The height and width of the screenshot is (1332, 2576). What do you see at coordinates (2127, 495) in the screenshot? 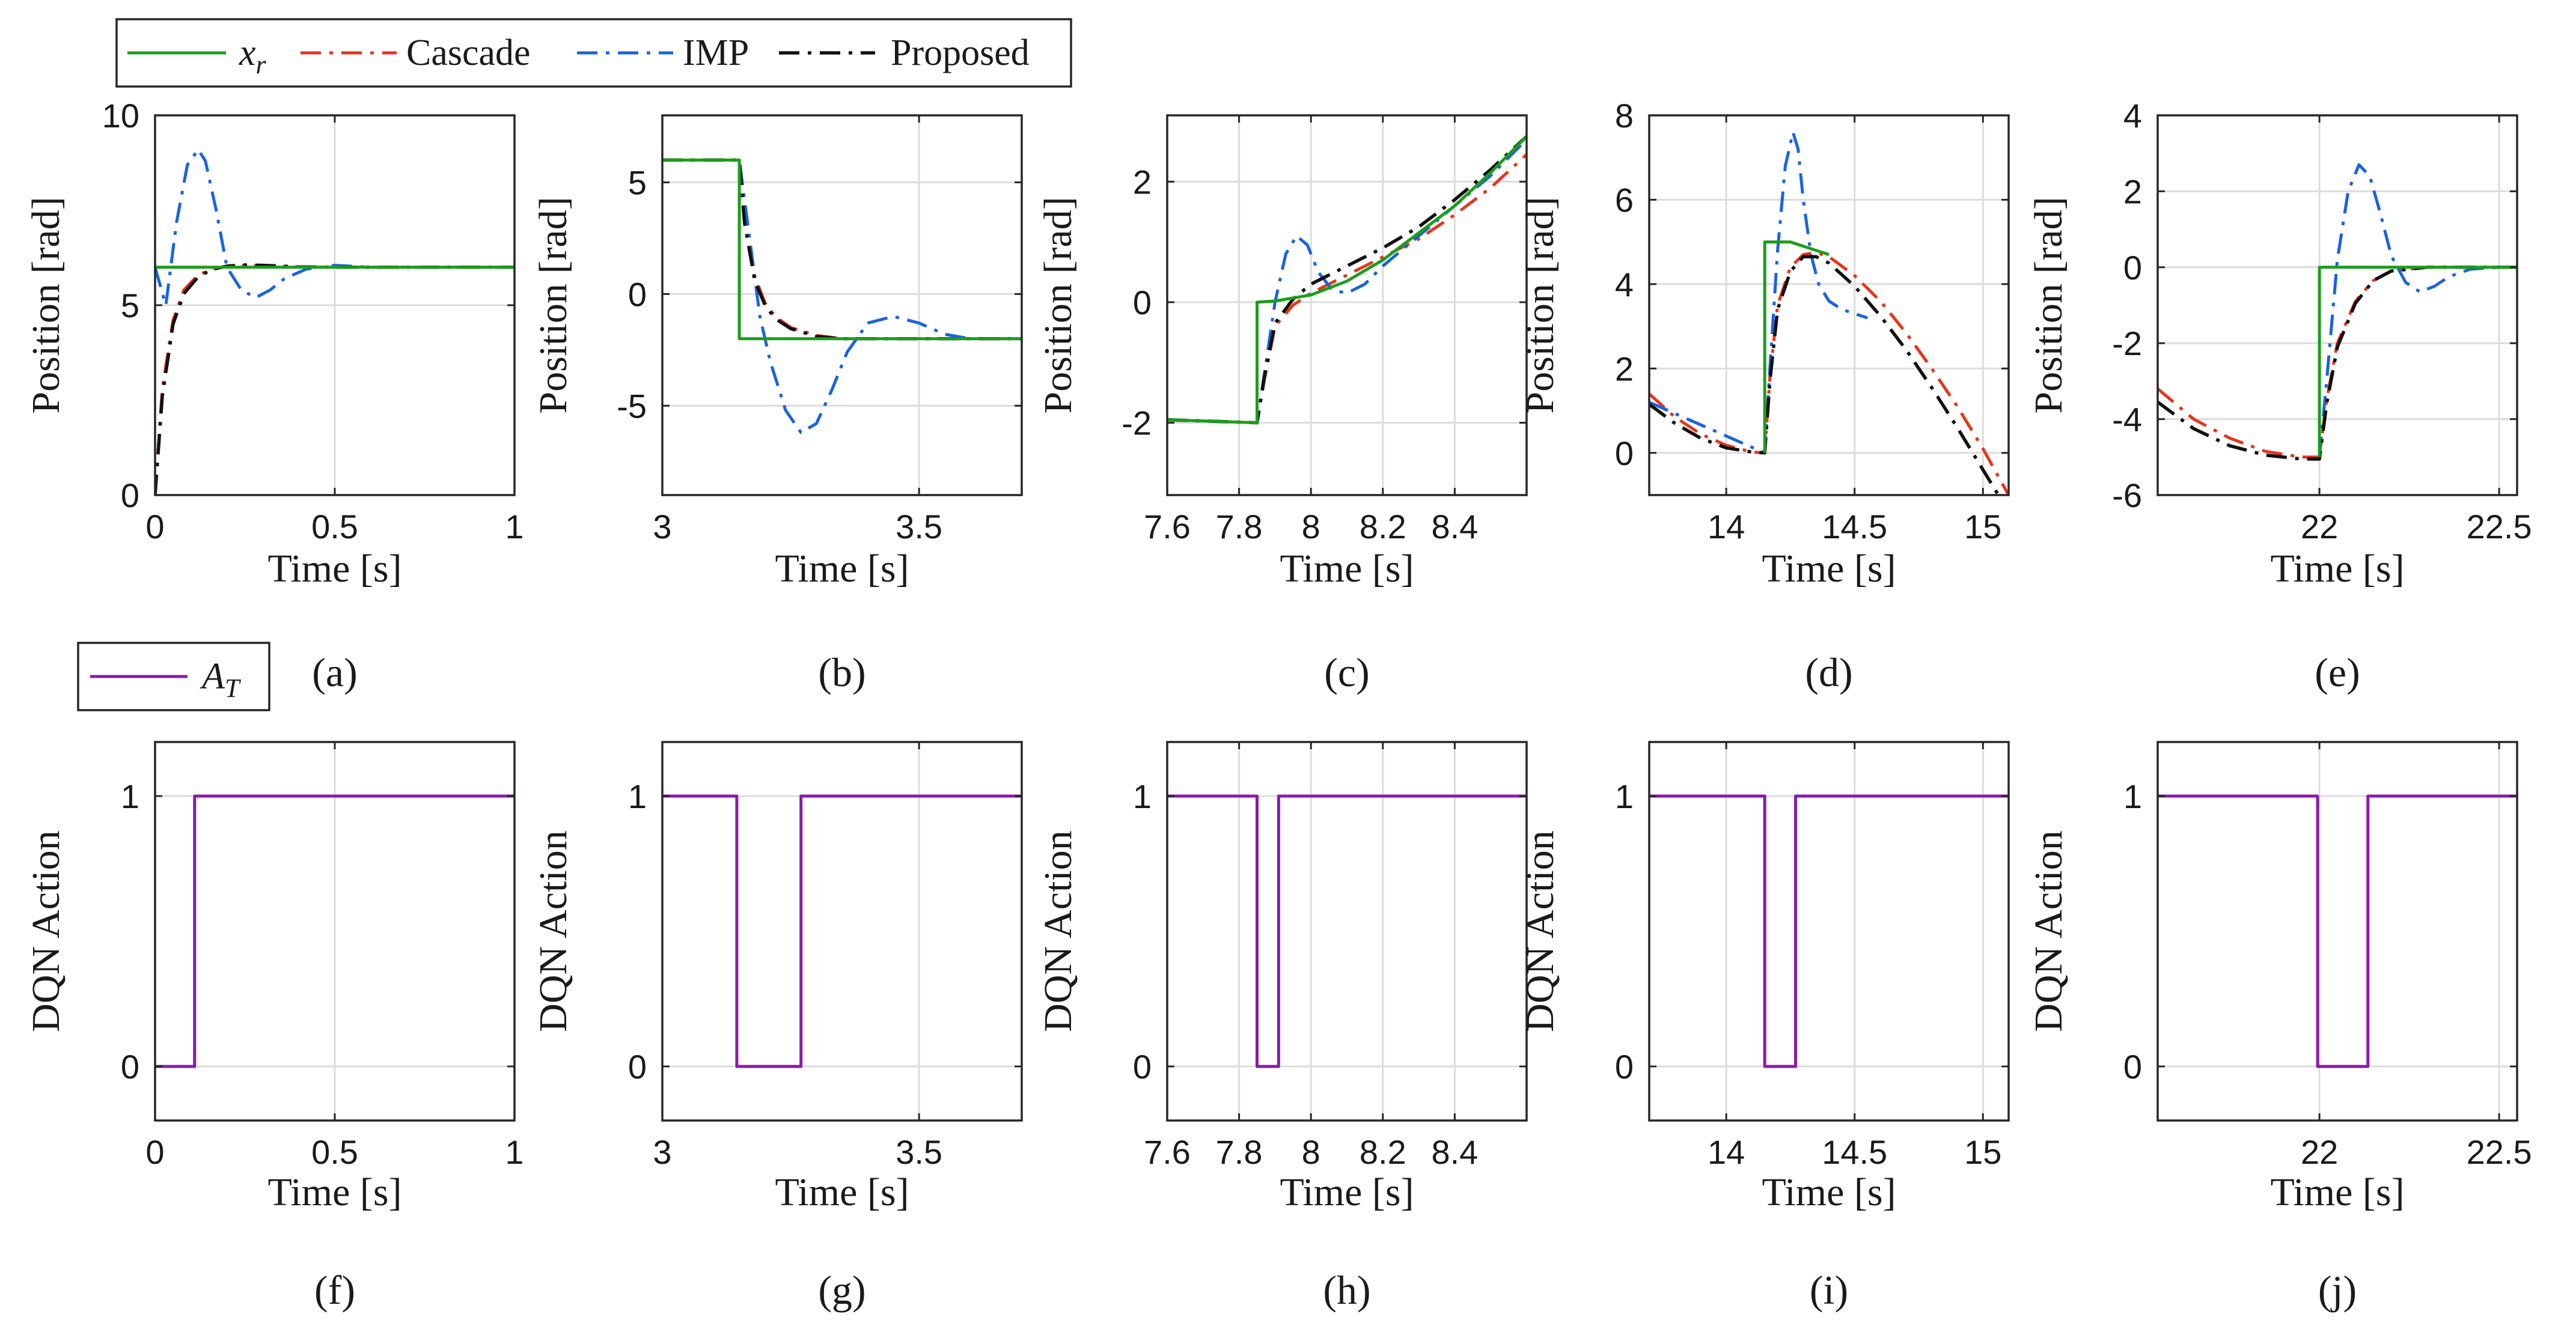
I see `y-tick-label: -6` at bounding box center [2127, 495].